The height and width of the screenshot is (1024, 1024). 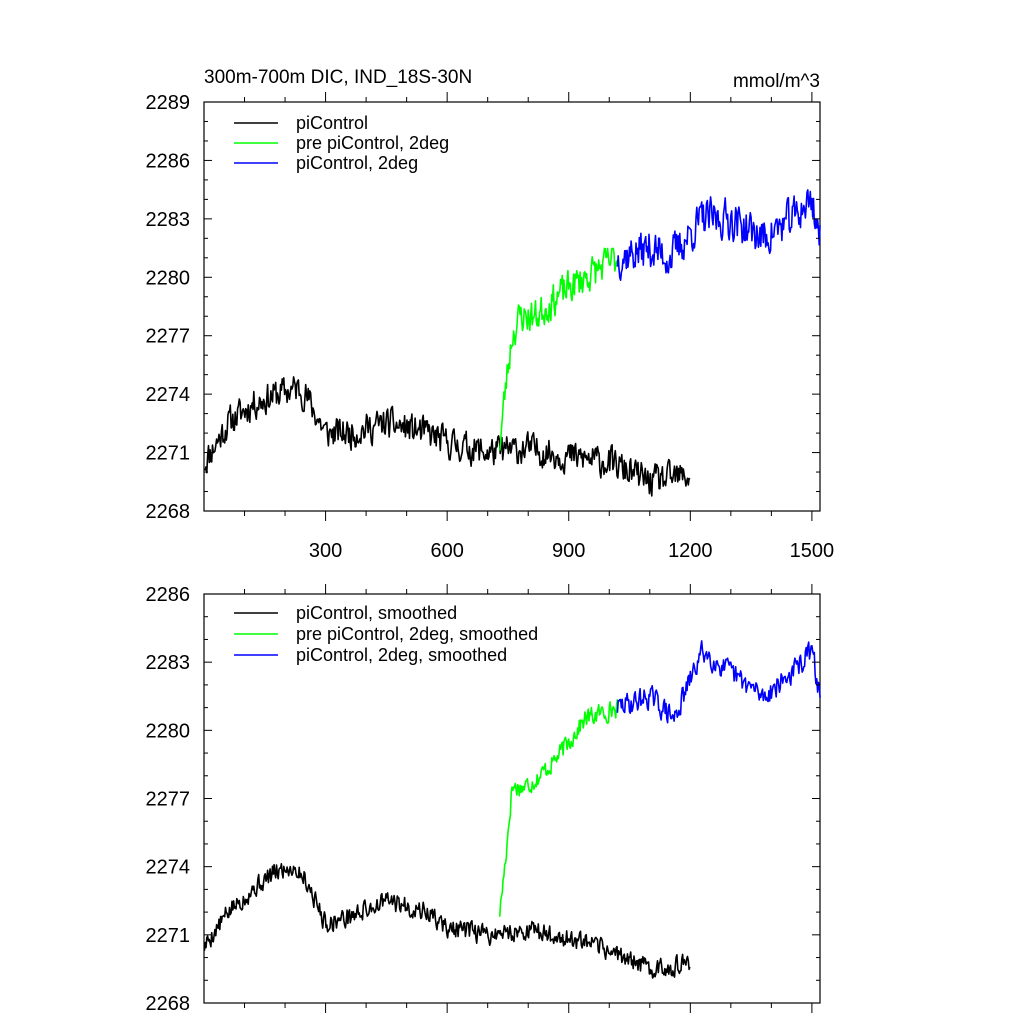 What do you see at coordinates (168, 936) in the screenshot?
I see `chart-bottom-ytick-label: 2271` at bounding box center [168, 936].